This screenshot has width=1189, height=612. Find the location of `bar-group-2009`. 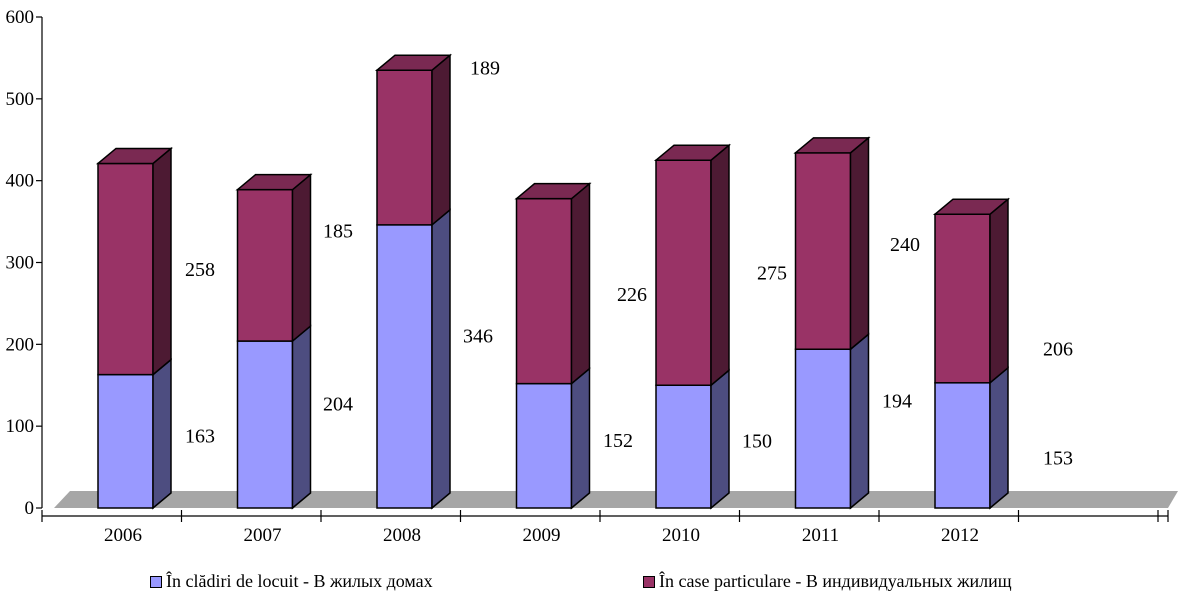

bar-group-2009 is located at coordinates (553, 346).